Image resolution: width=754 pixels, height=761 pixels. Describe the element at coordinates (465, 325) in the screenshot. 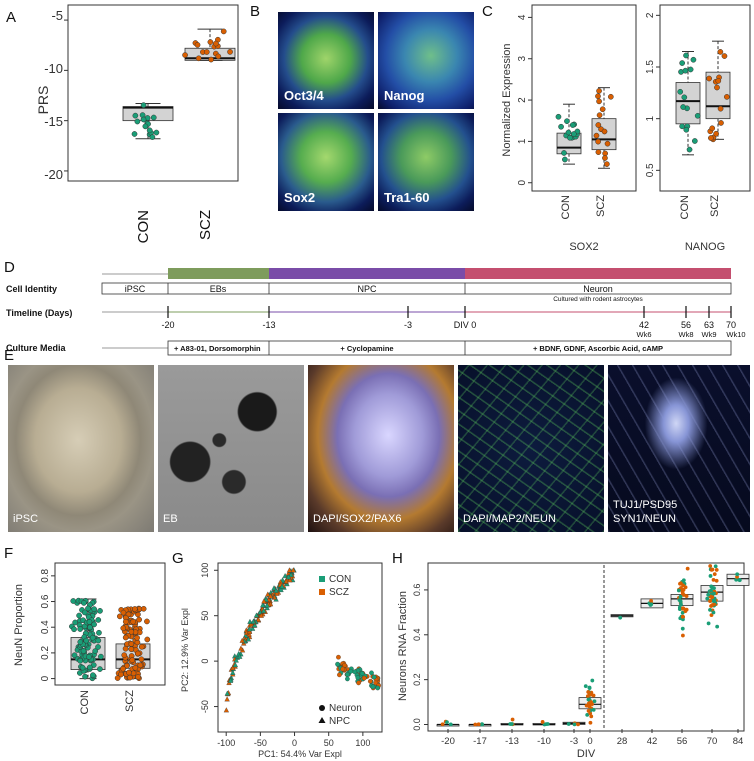

I see `tick-div0: DIV 0` at that location.